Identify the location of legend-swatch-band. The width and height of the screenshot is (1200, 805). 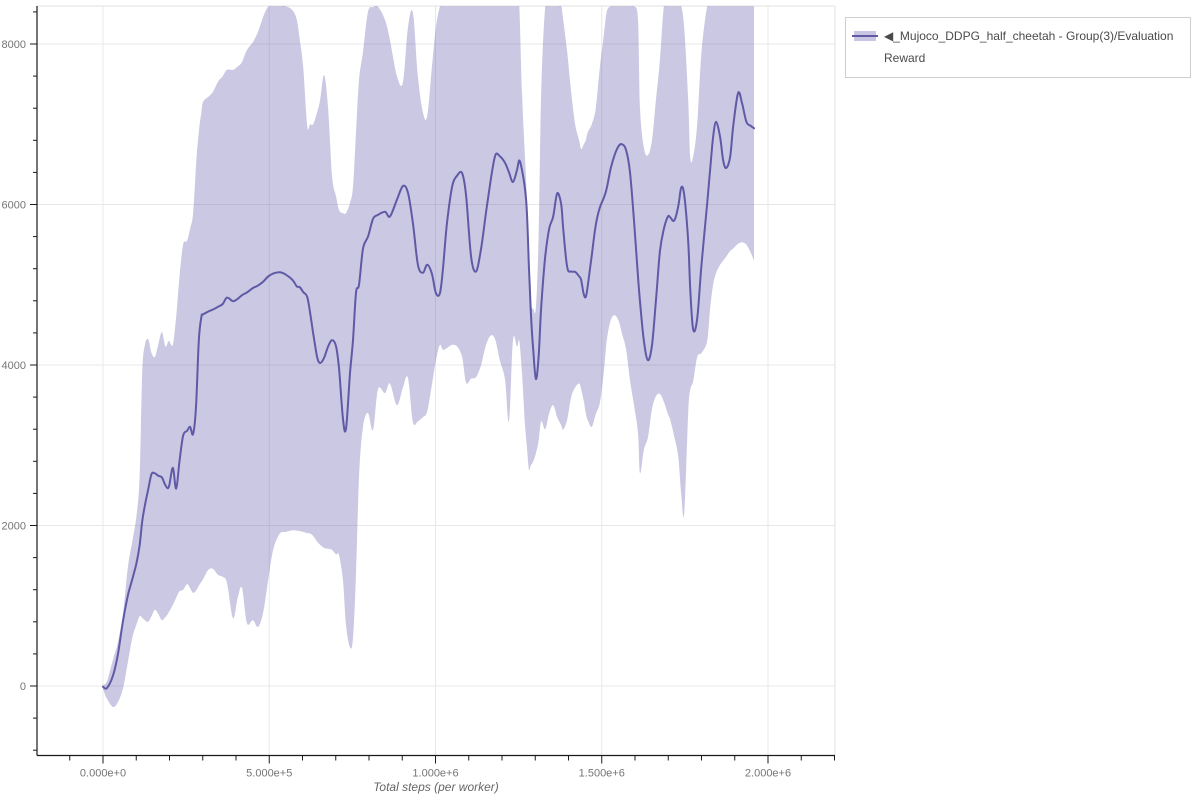
(865, 36).